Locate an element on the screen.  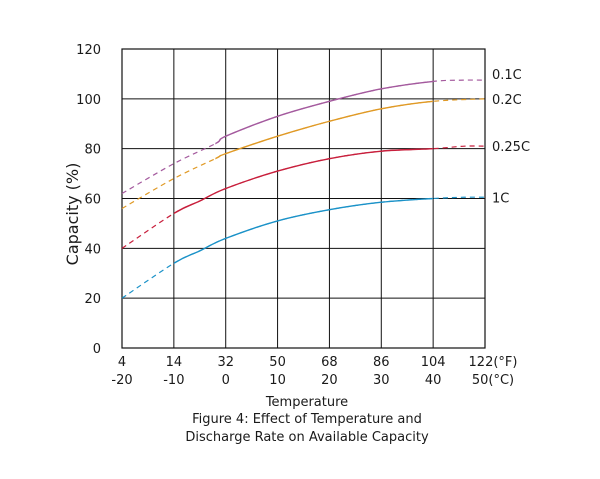
x-tick-label-f-0: 4 is located at coordinates (122, 362).